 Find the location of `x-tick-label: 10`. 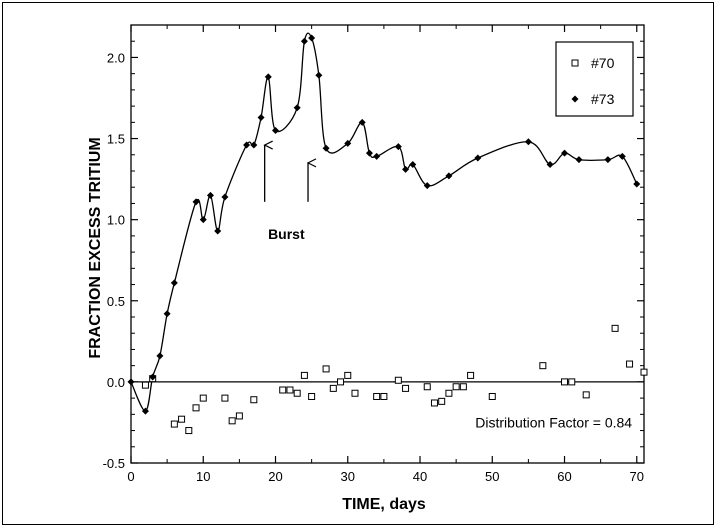

x-tick-label: 10 is located at coordinates (203, 476).